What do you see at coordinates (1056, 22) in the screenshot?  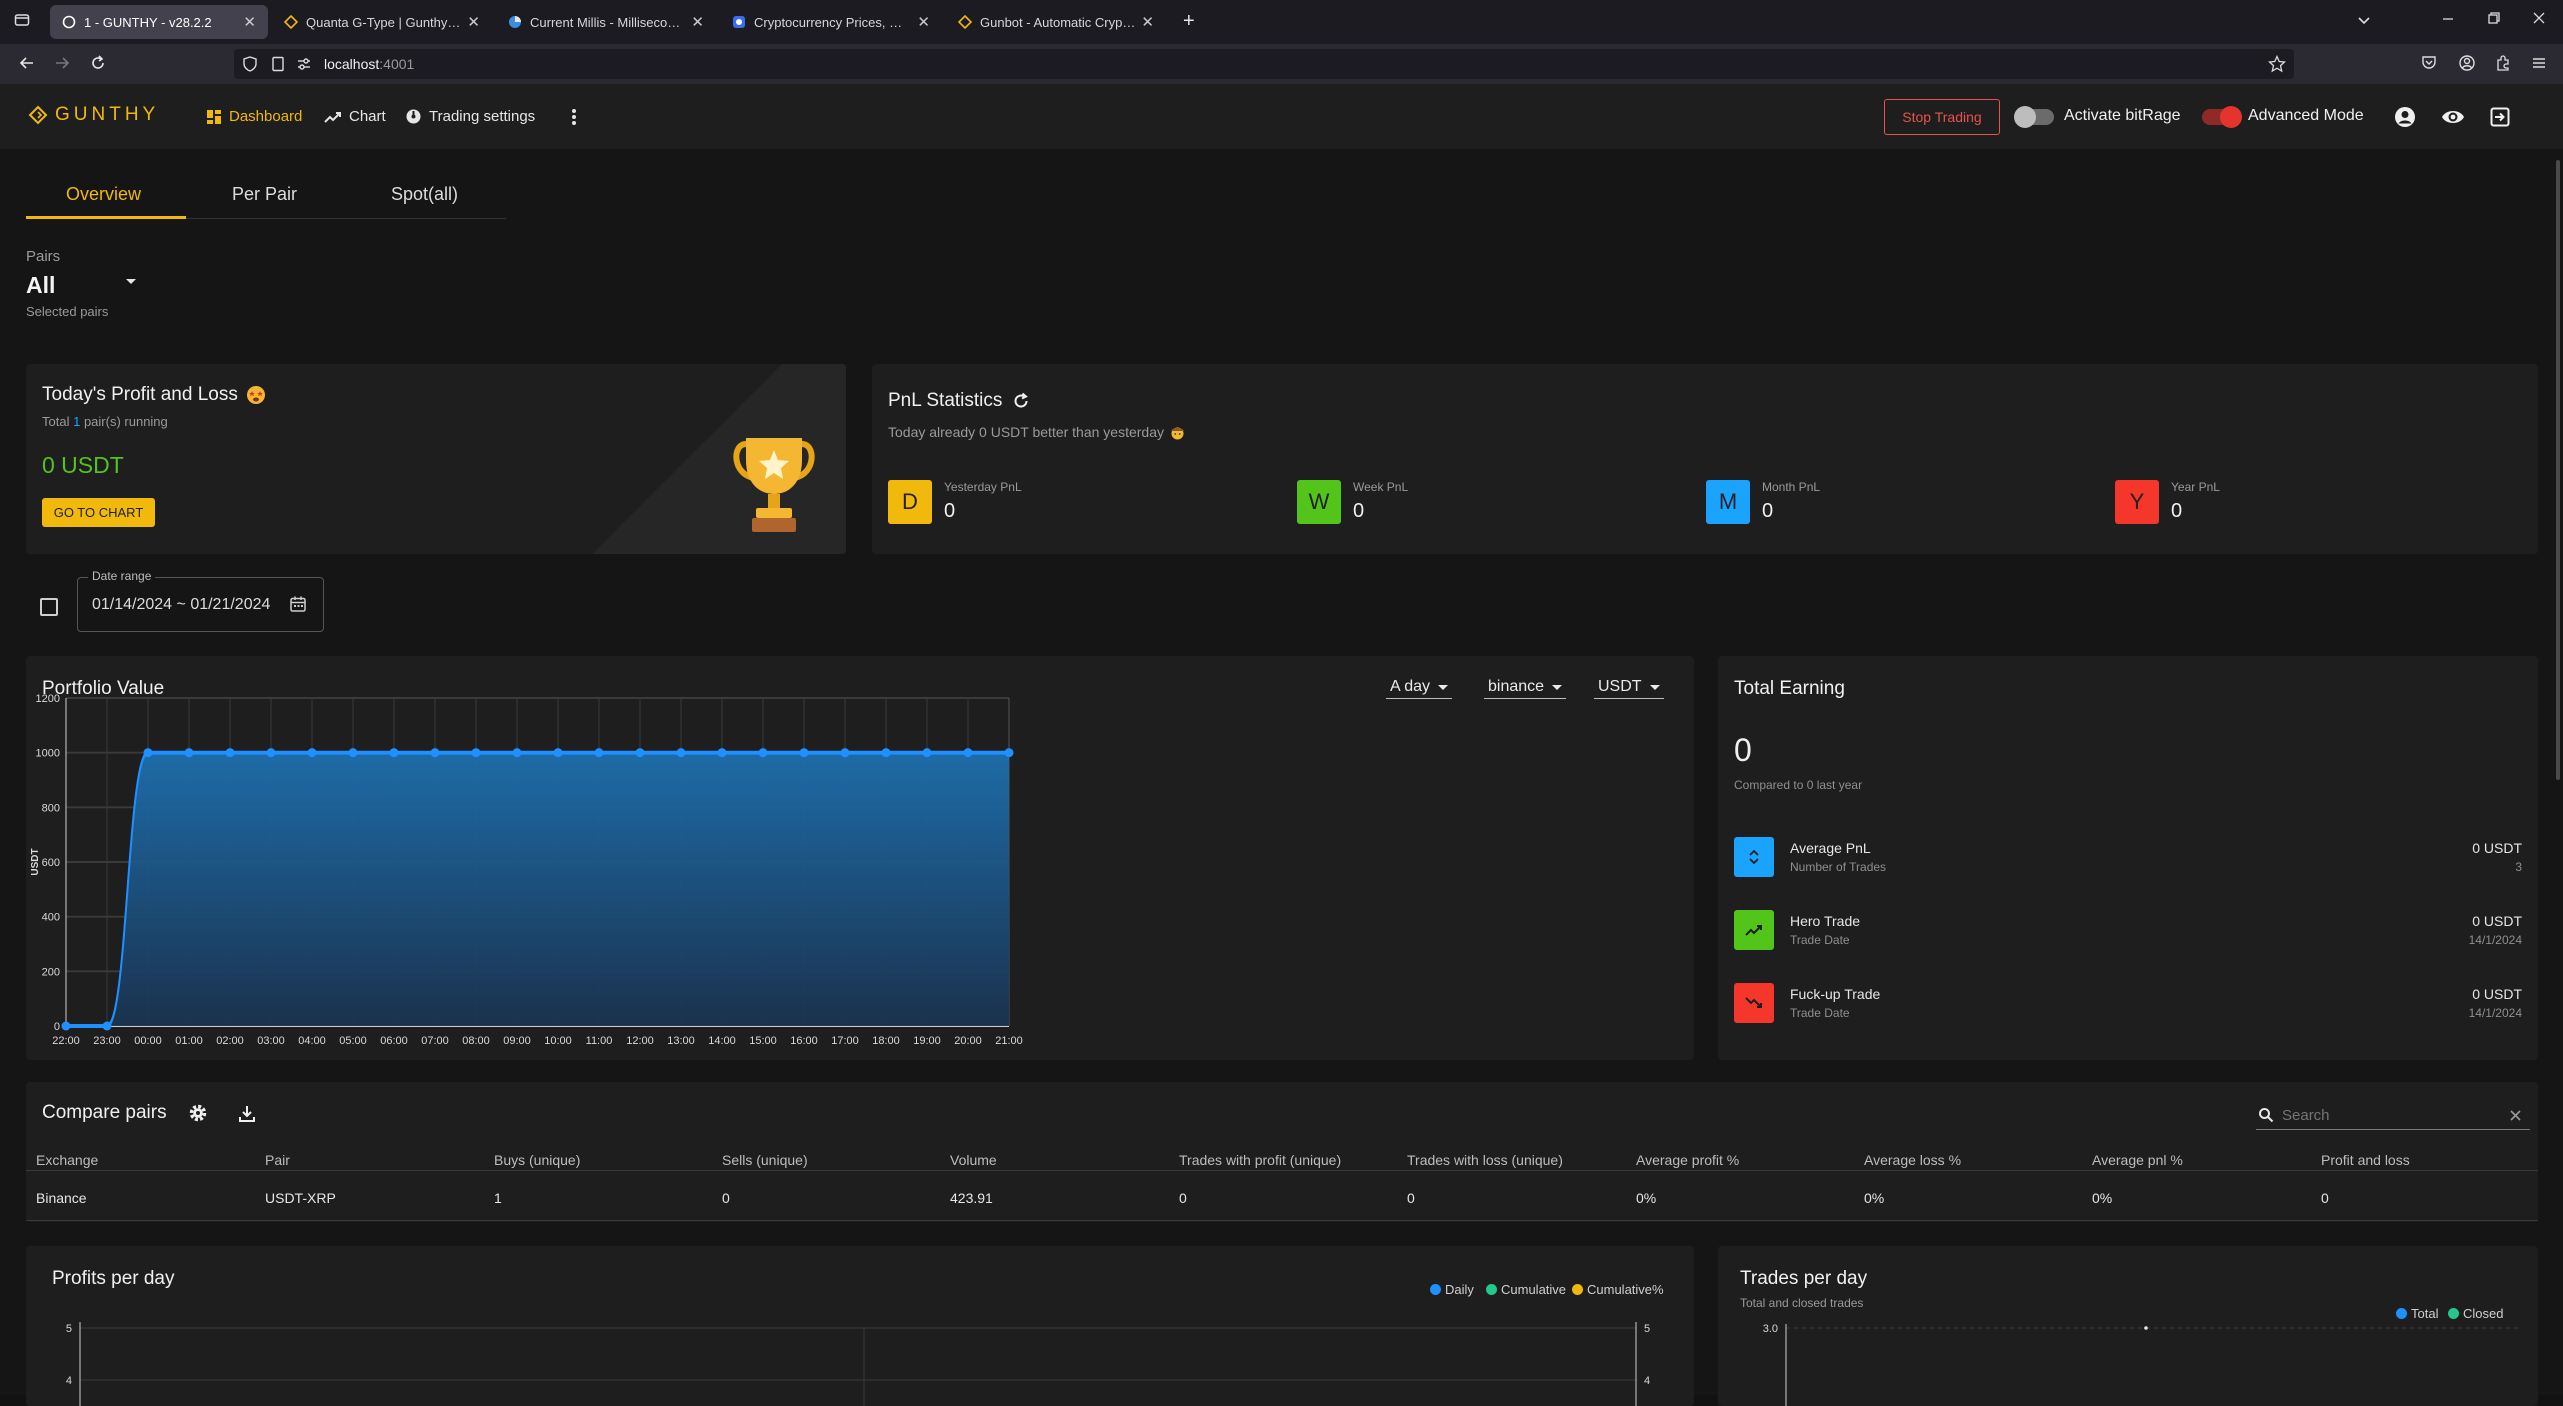 I see `browser-tab-gunbot: Gunbot - Automatic Crypto Tra ✕` at bounding box center [1056, 22].